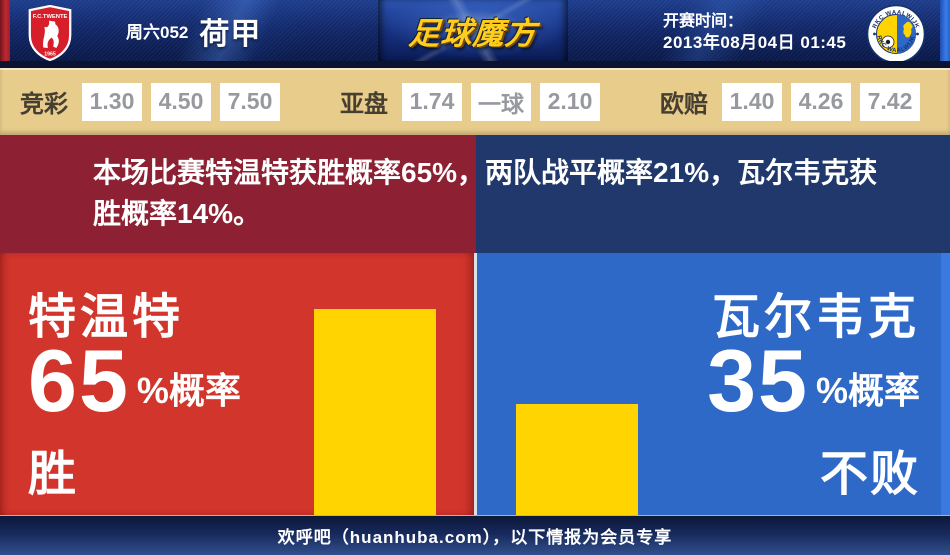 The image size is (950, 555). Describe the element at coordinates (470, 101) in the screenshot. I see `odds-group-yapan: 亚盘 1.74 一球 2.10` at that location.